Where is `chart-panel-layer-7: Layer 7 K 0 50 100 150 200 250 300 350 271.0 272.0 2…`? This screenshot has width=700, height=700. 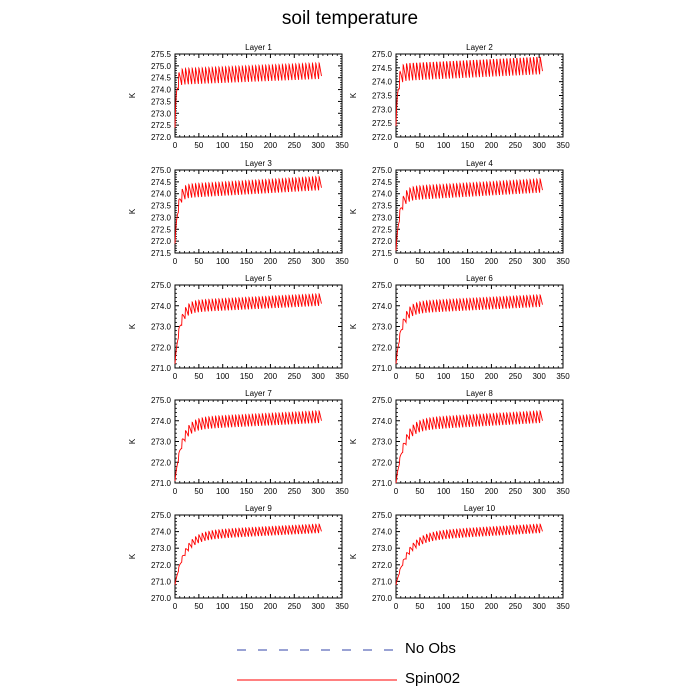 chart-panel-layer-7: Layer 7 K 0 50 100 150 200 250 300 350 271.0 272.0 2… is located at coordinates (238, 442).